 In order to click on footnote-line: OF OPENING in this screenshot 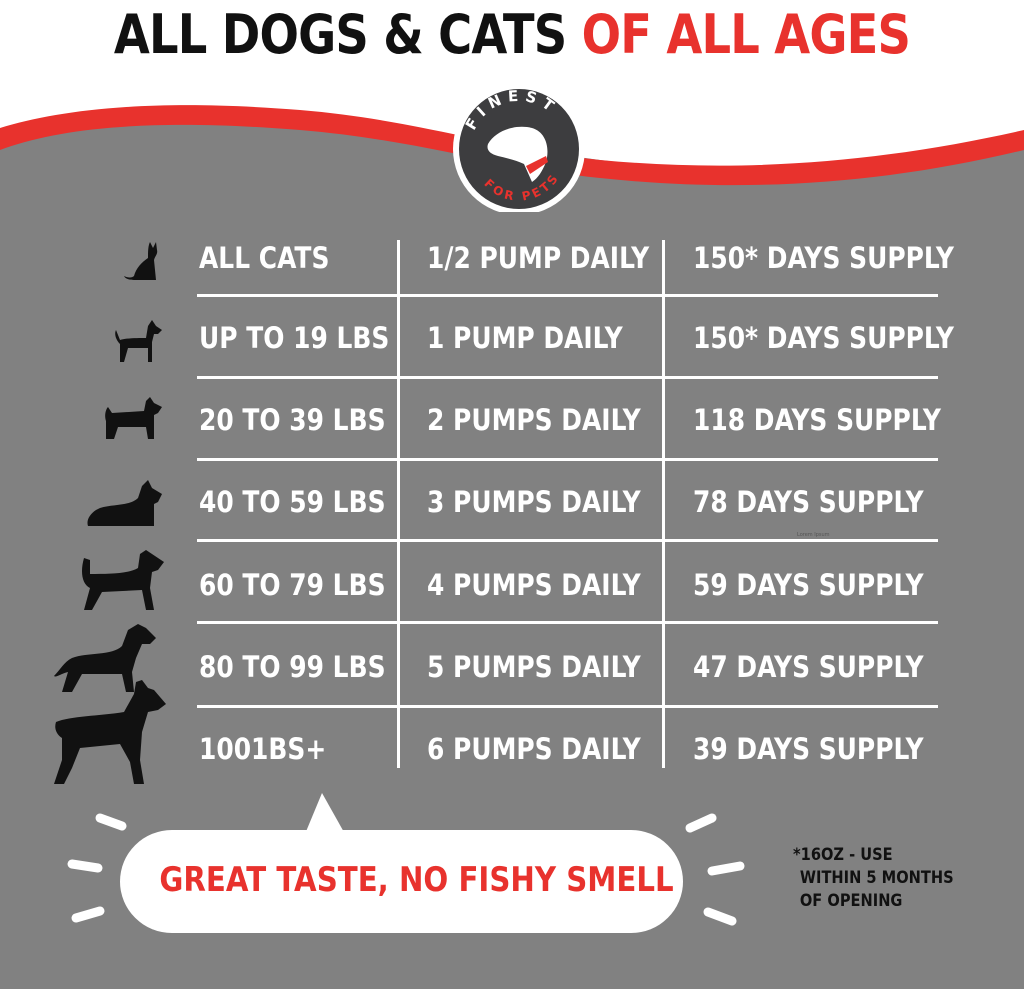, I will do `click(851, 901)`.